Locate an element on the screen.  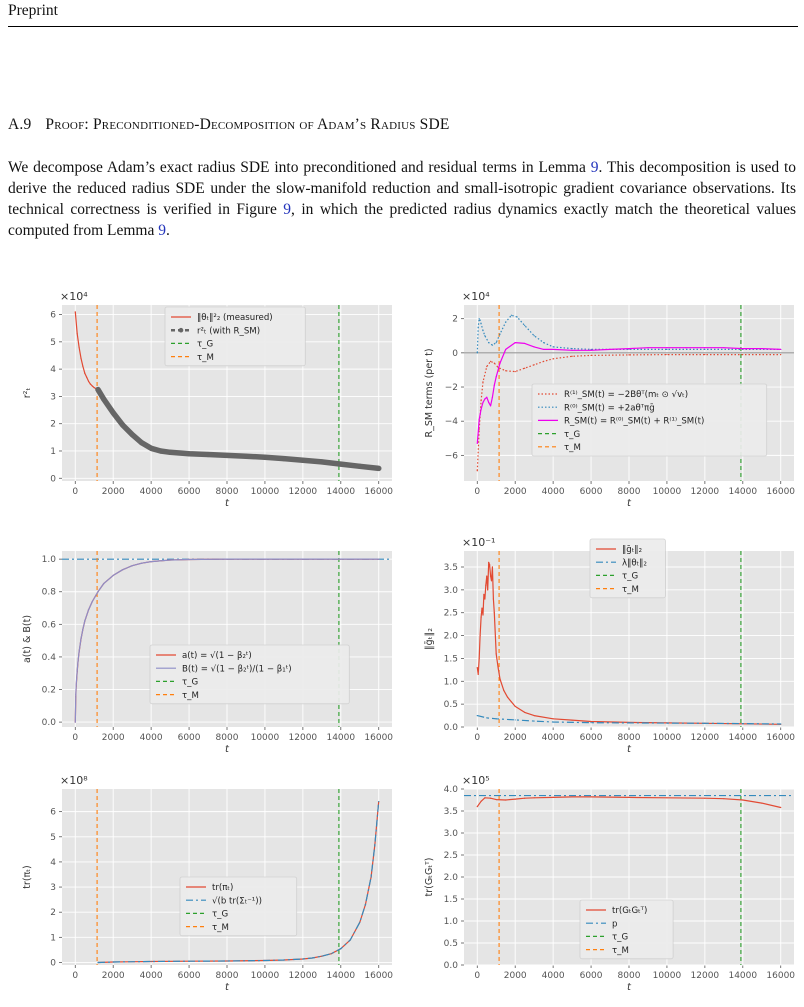
y-tick-label: 0.5 is located at coordinates (451, 705).